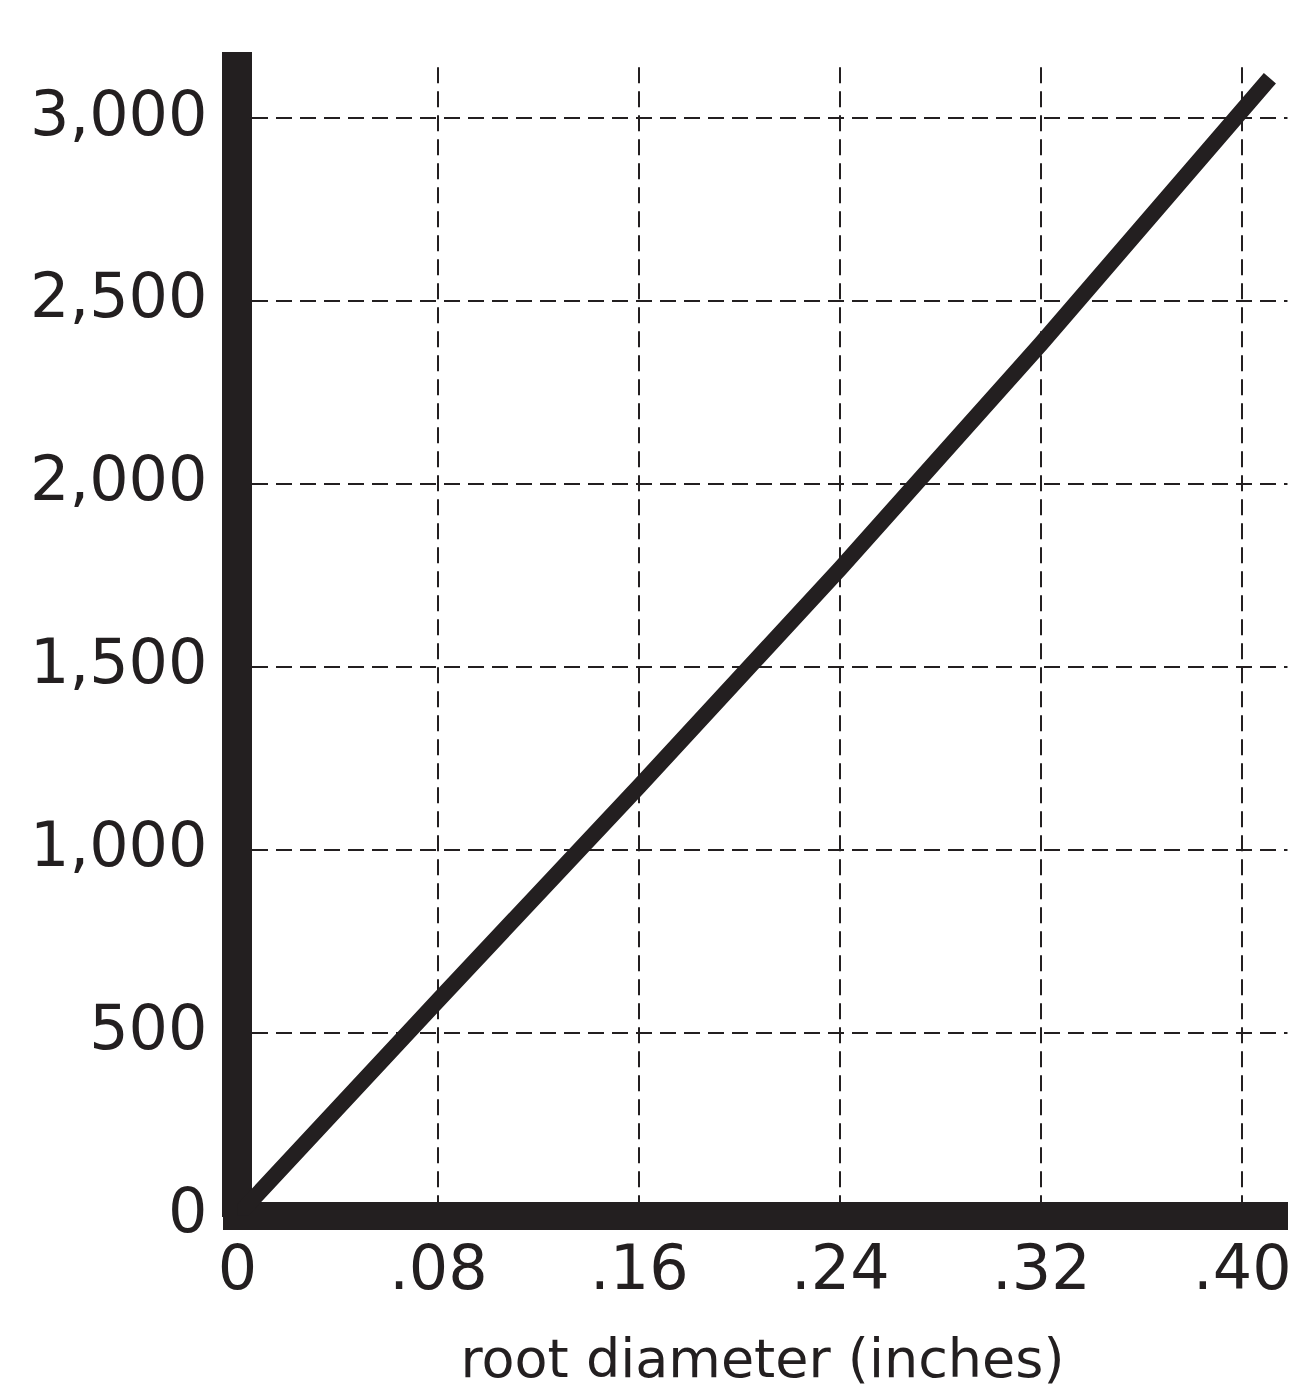 The image size is (1312, 1395). I want to click on x-tick-label: .08, so click(438, 1268).